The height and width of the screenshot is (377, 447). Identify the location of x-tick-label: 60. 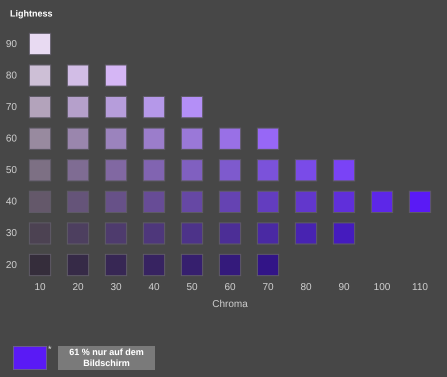
(230, 287).